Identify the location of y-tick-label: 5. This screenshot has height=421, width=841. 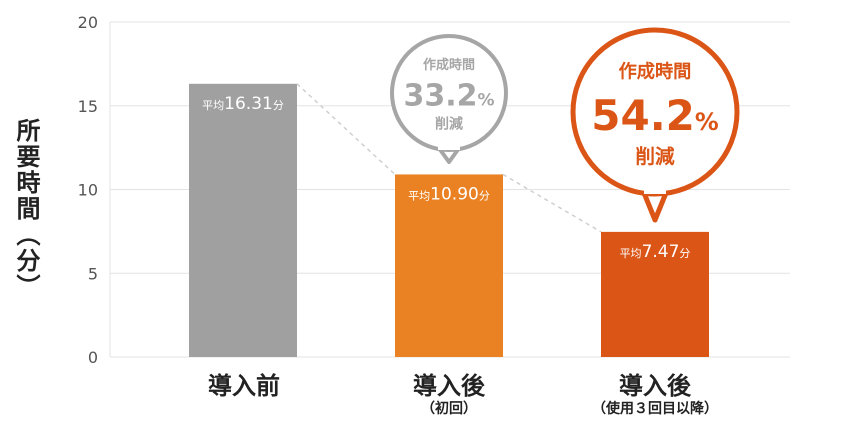
(93, 273).